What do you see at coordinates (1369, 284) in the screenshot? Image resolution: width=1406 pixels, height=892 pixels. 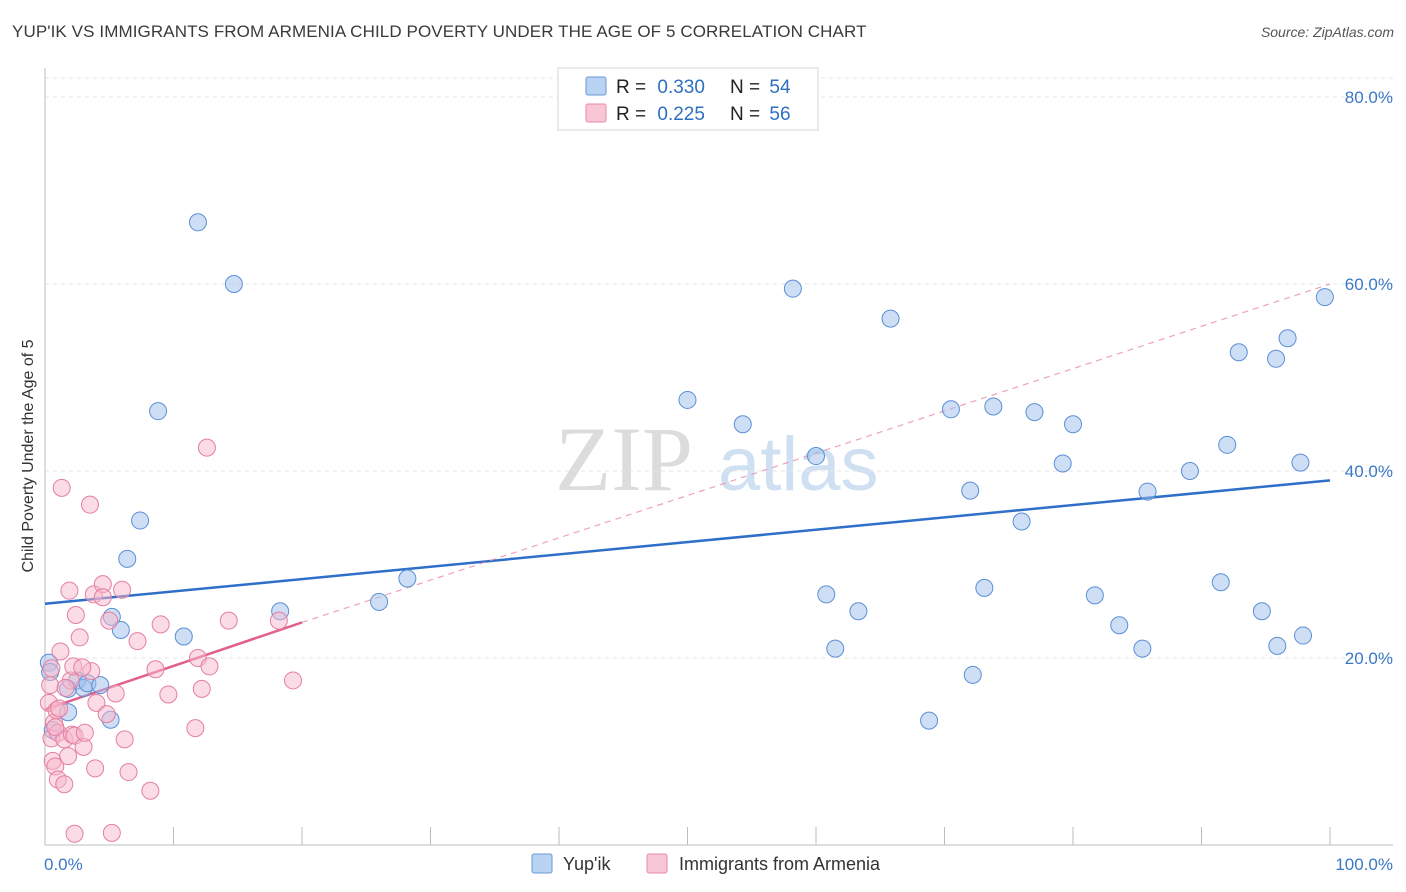 I see `y-tick-label-60: 60.0%` at bounding box center [1369, 284].